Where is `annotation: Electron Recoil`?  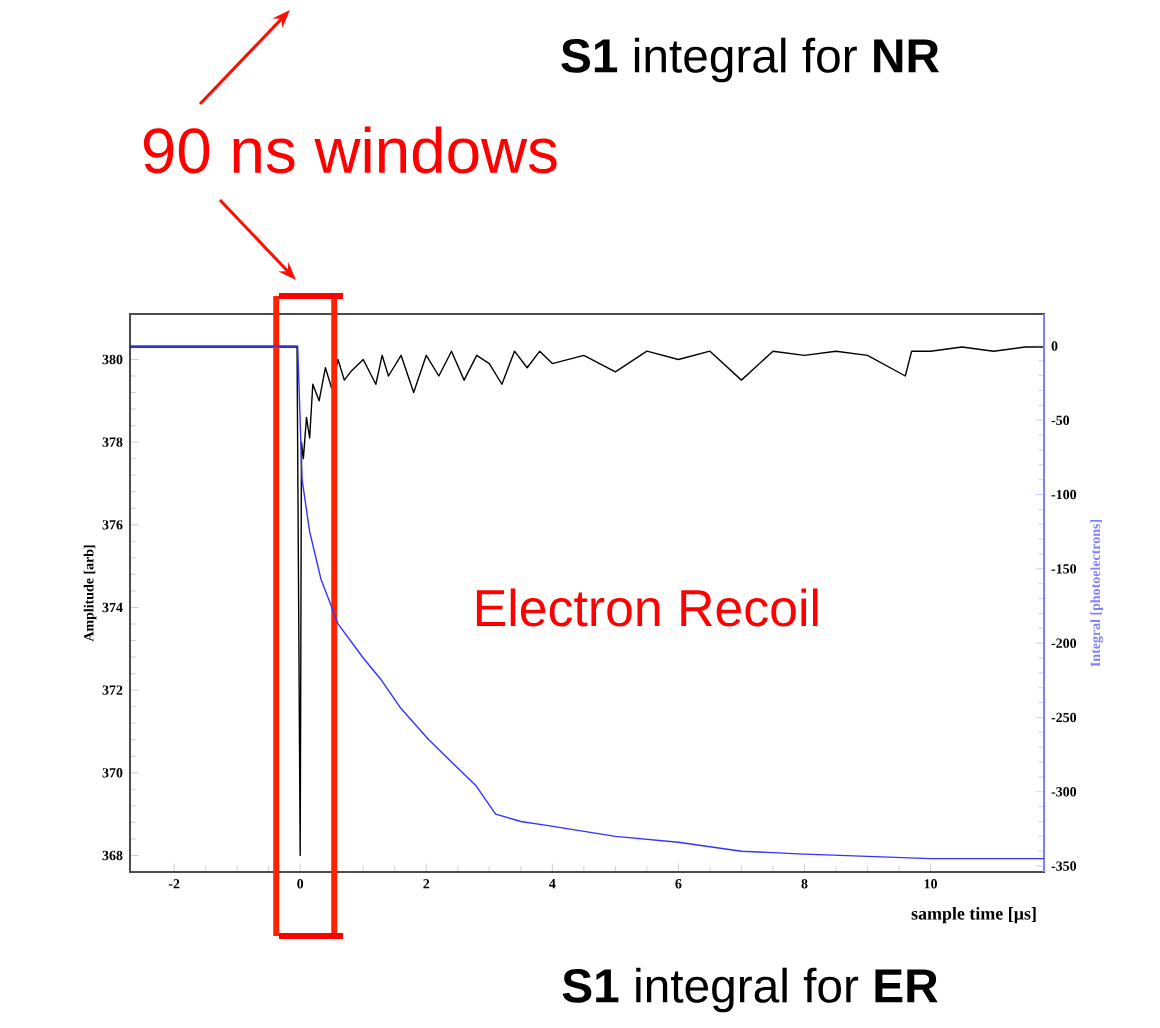 annotation: Electron Recoil is located at coordinates (647, 607).